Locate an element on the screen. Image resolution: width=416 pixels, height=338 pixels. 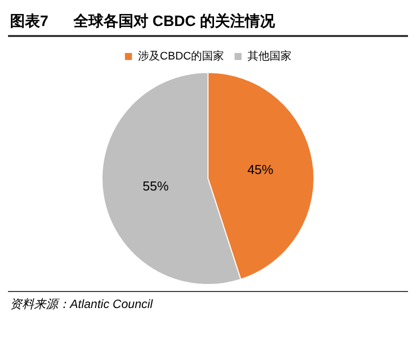
data-label: 45% is located at coordinates (260, 169).